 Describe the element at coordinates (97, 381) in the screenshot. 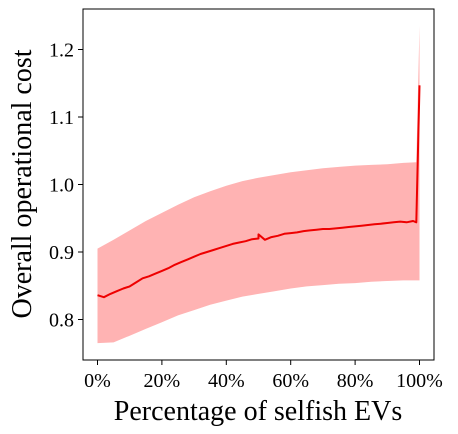

I see `x-tick-label: 0%` at that location.